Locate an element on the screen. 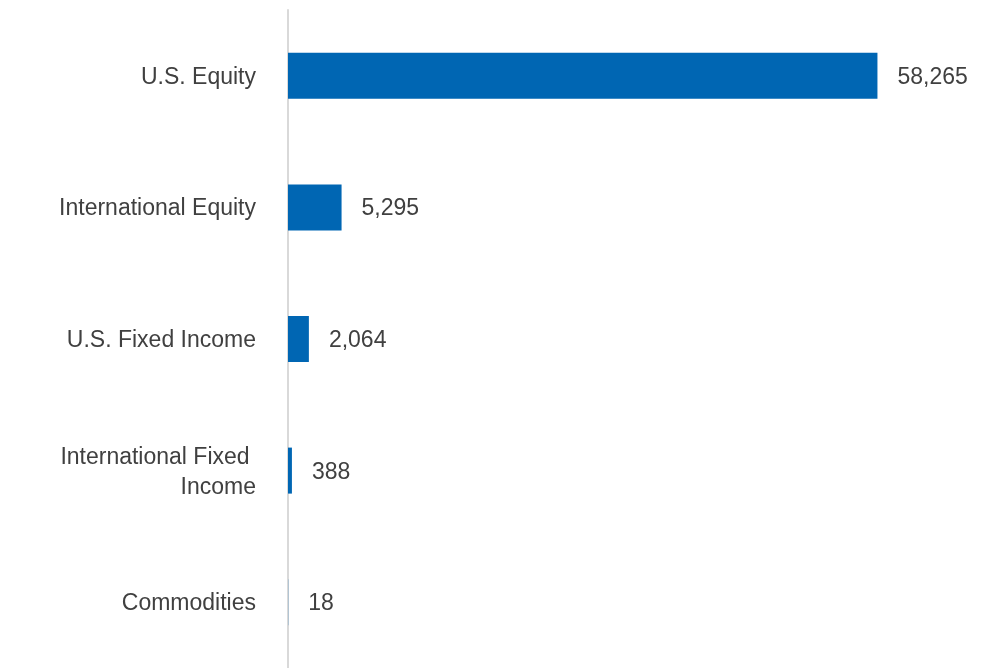 The height and width of the screenshot is (668, 1005). y-tick-label: U.S. Fixed Income is located at coordinates (161, 339).